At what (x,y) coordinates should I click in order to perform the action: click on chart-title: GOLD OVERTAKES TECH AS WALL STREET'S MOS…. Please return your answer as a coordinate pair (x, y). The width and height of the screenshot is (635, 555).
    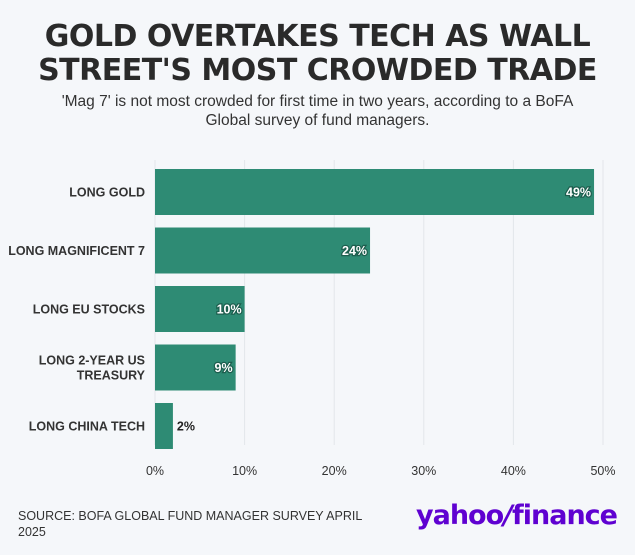
    Looking at the image, I should click on (317, 54).